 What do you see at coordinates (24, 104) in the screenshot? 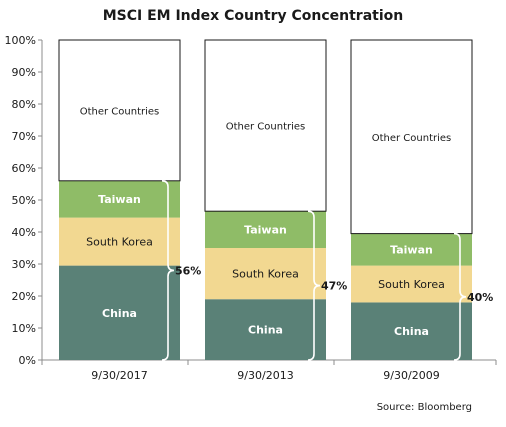
I see `y-tick-label: 80%` at bounding box center [24, 104].